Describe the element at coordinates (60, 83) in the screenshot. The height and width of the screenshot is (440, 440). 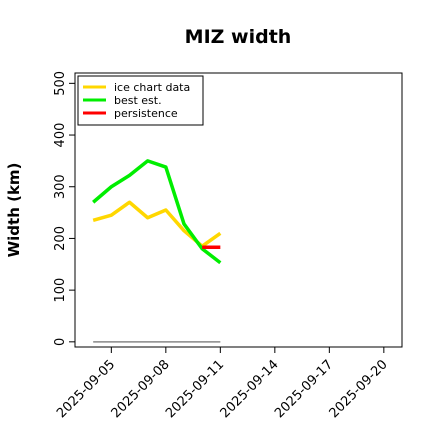
I see `y-tick-label: 500` at that location.